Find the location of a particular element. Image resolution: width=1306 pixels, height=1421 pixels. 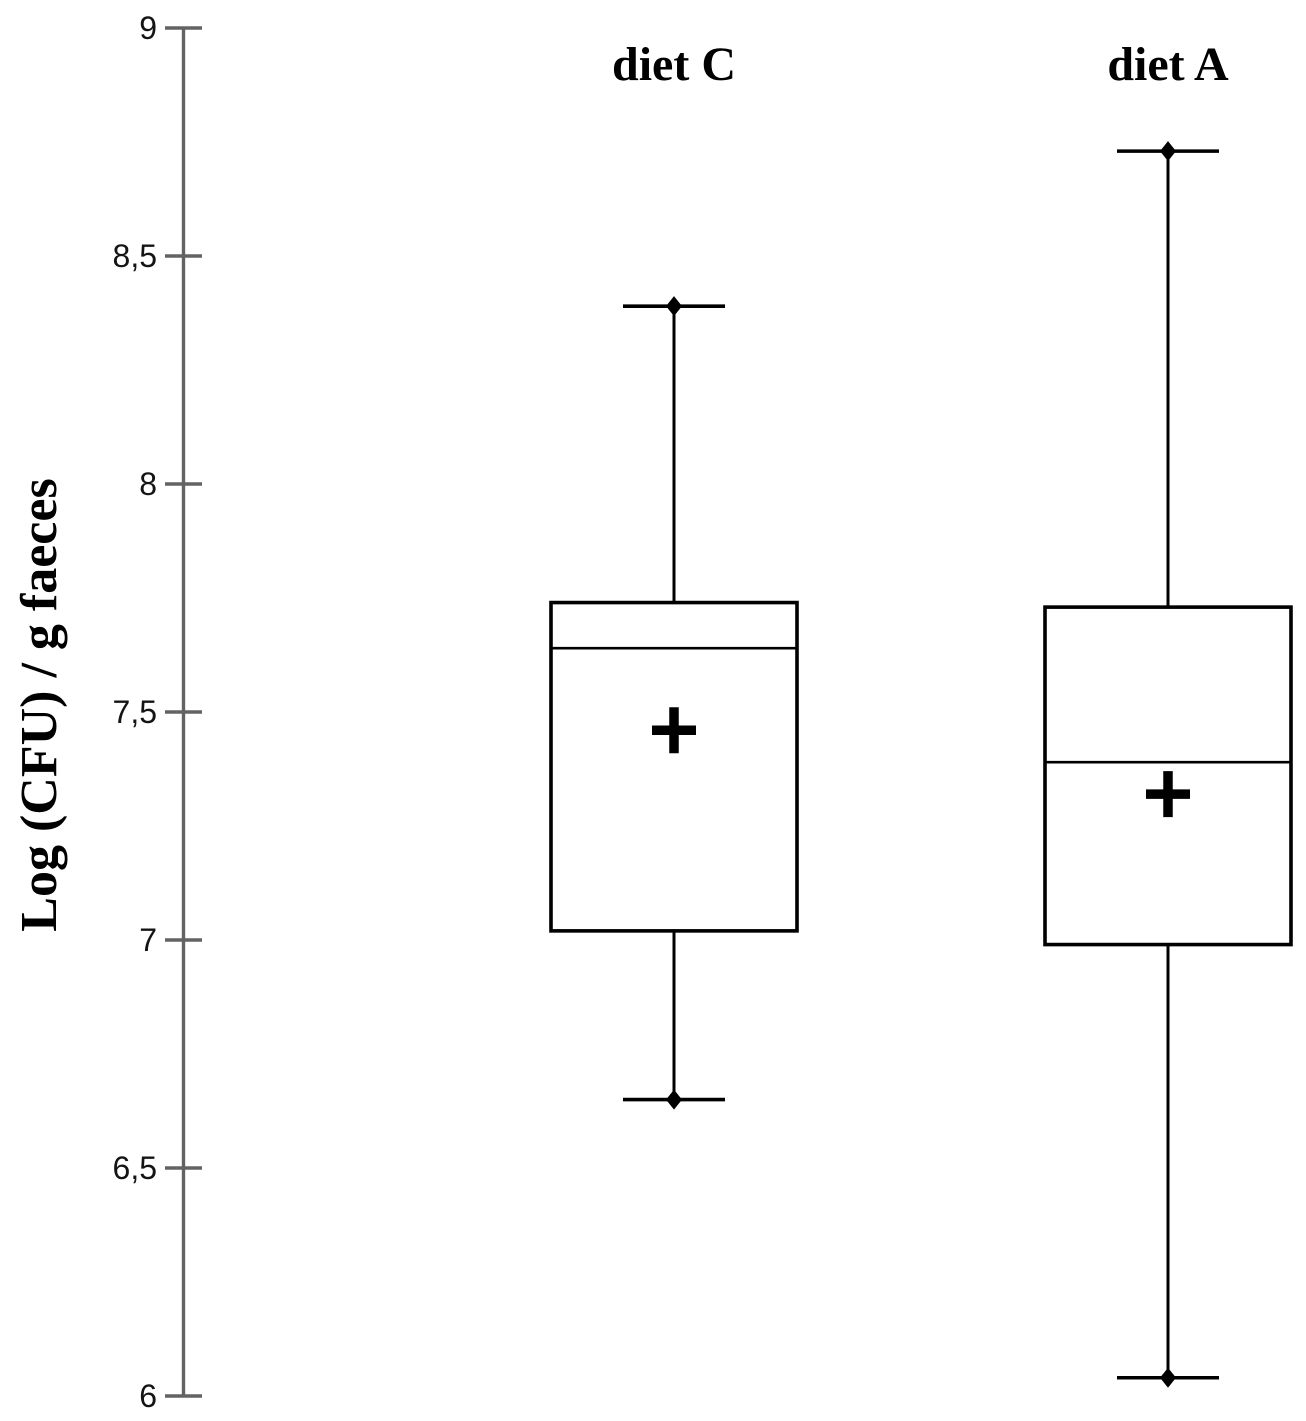

y-tick-label: 6 is located at coordinates (148, 1396).